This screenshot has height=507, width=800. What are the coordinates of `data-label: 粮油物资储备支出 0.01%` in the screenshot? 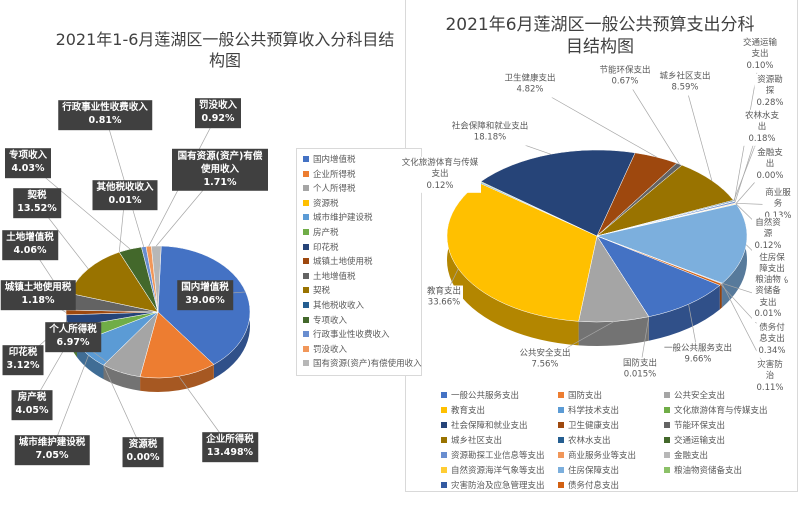 It's located at (768, 298).